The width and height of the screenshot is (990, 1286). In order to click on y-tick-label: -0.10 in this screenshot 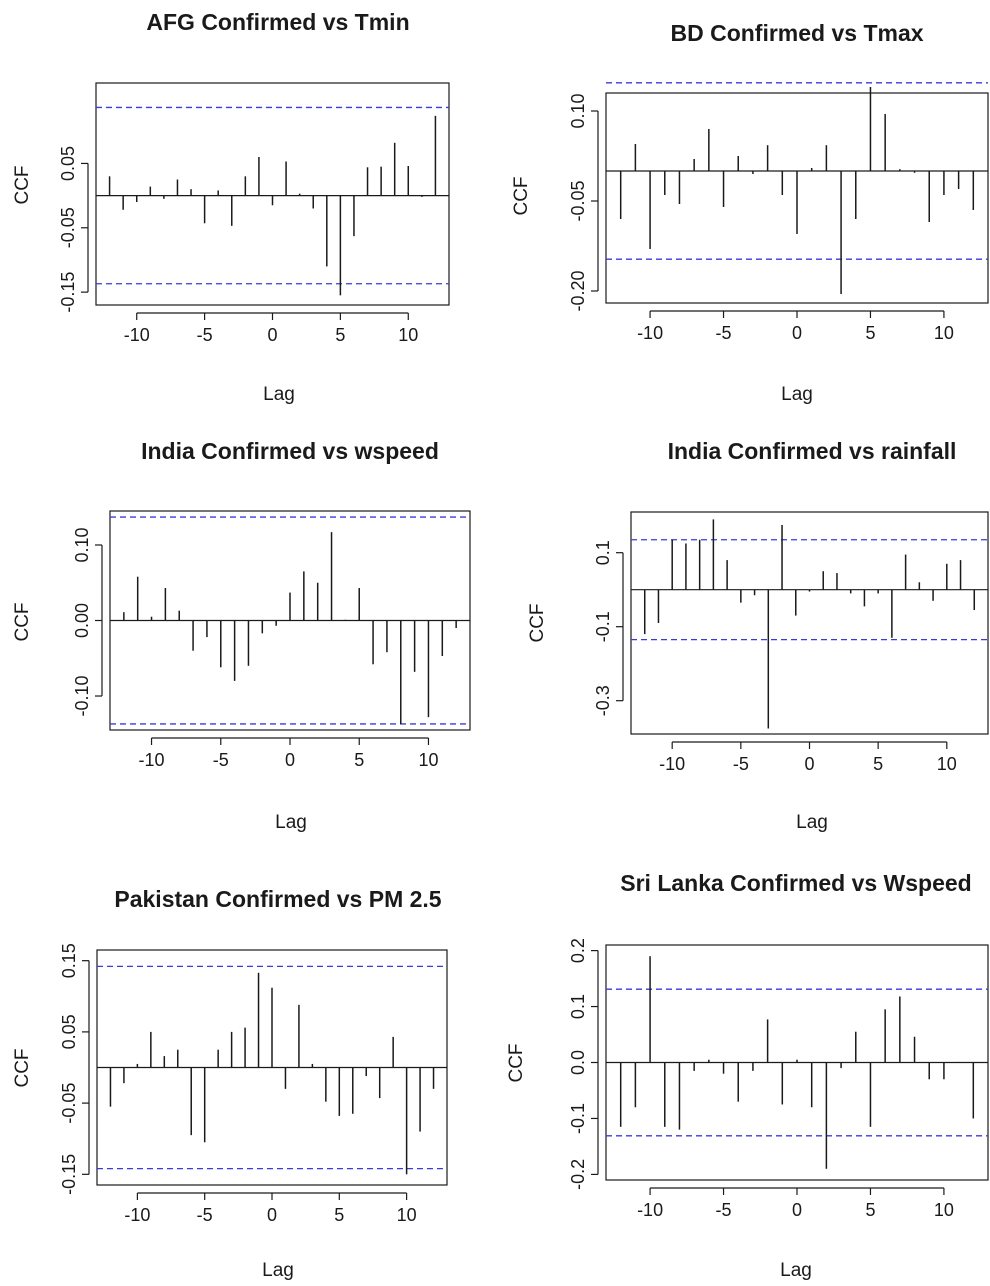, I will do `click(82, 696)`.